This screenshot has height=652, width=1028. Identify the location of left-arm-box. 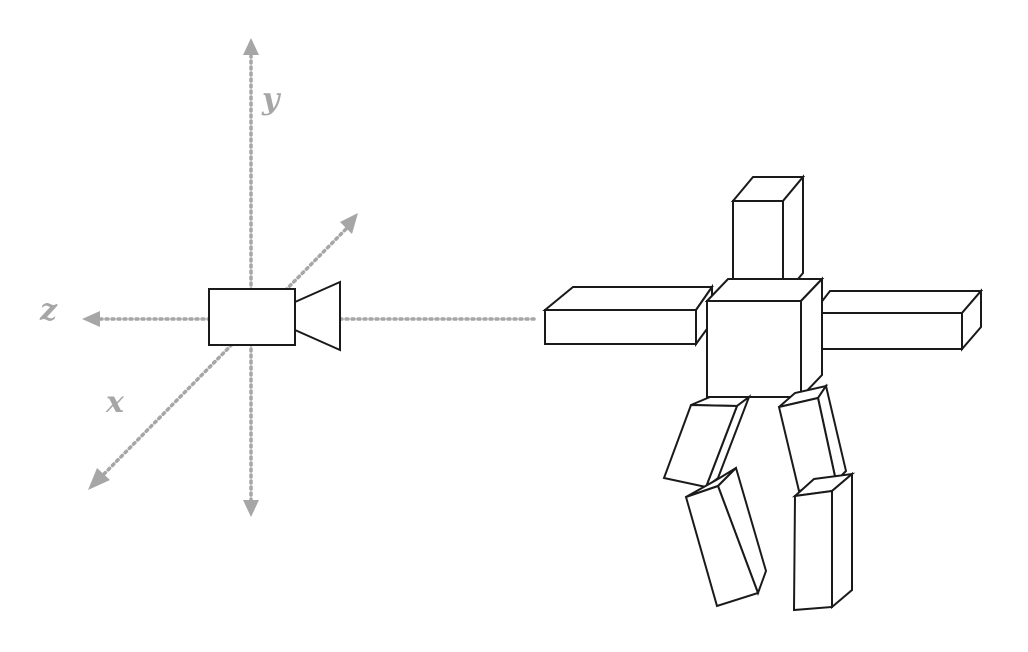
(628, 315).